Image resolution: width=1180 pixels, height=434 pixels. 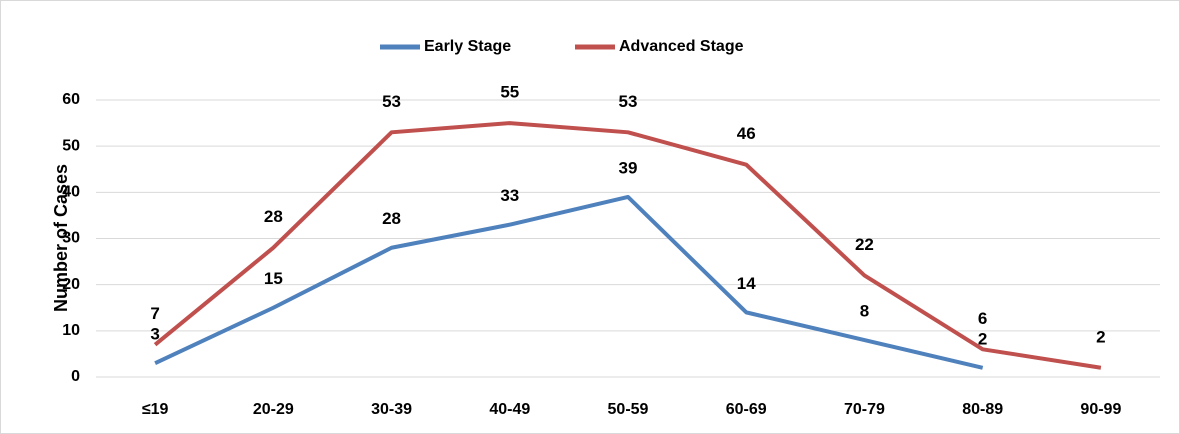 What do you see at coordinates (982, 318) in the screenshot?
I see `data-label: 6` at bounding box center [982, 318].